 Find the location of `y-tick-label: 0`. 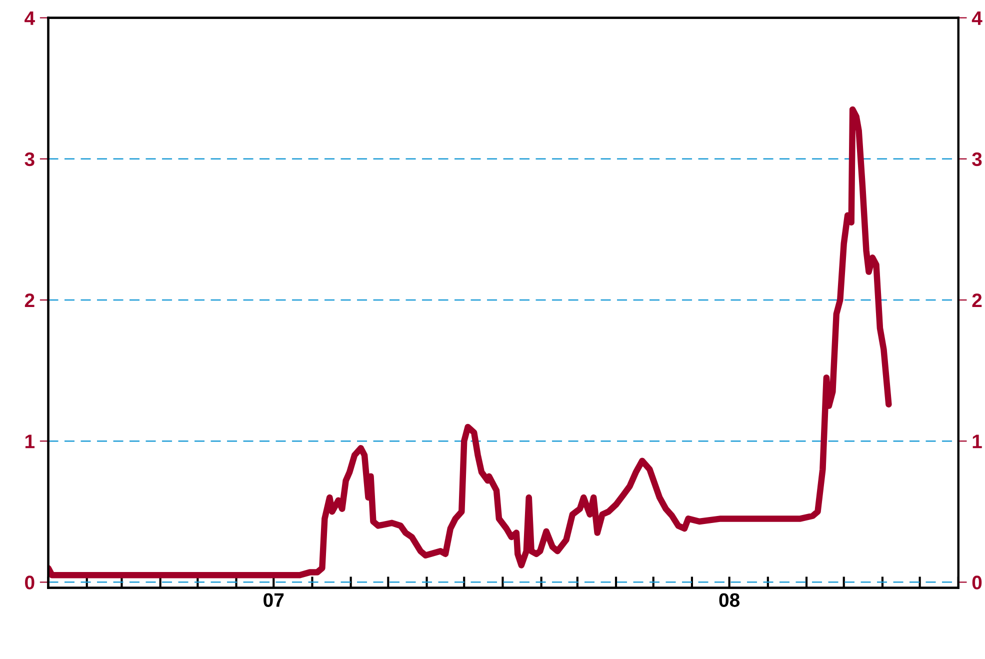

y-tick-label: 0 is located at coordinates (29, 583).